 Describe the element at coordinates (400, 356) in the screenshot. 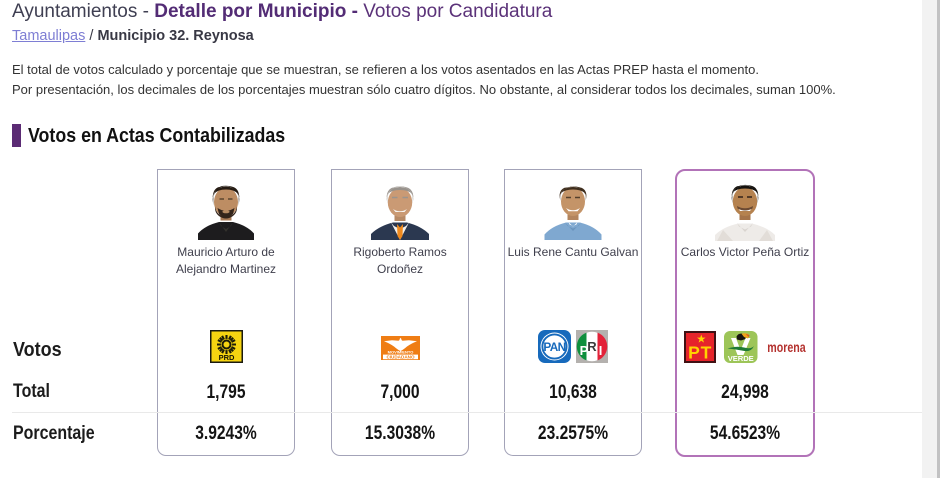

I see `svg-text: CIUDADANO` at that location.